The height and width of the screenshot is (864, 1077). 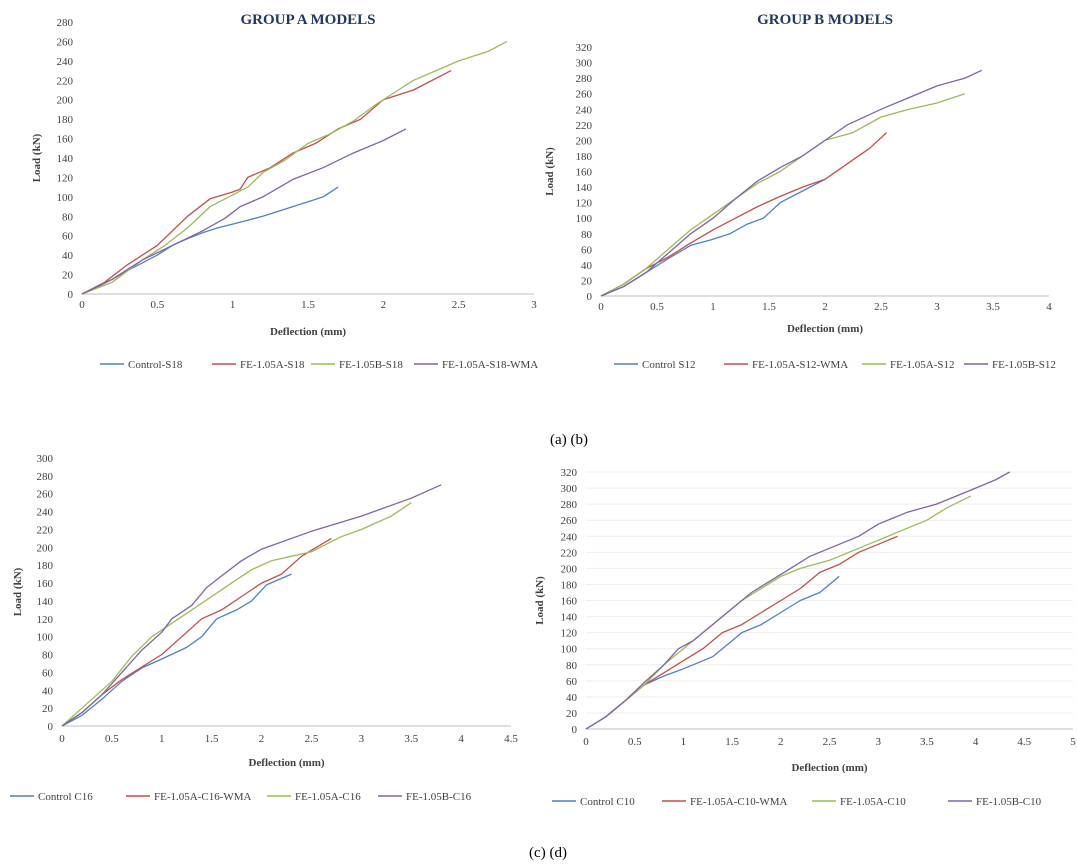 I want to click on legend-label: FE-1.05A-S12, so click(x=922, y=365).